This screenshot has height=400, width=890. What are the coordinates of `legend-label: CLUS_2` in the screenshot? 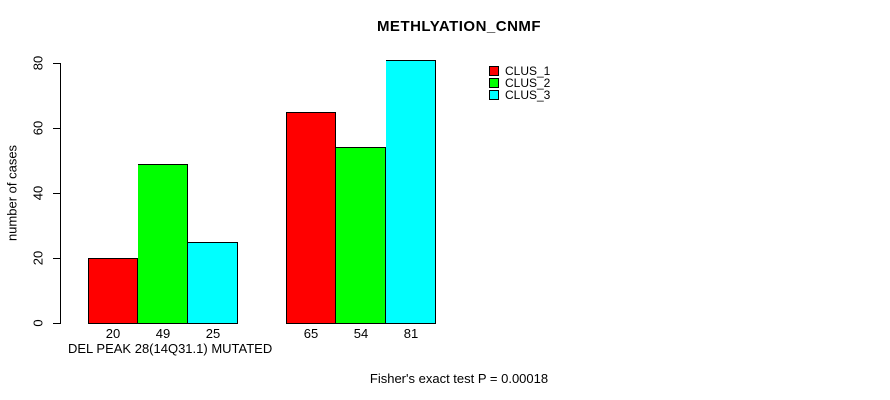 It's located at (528, 83).